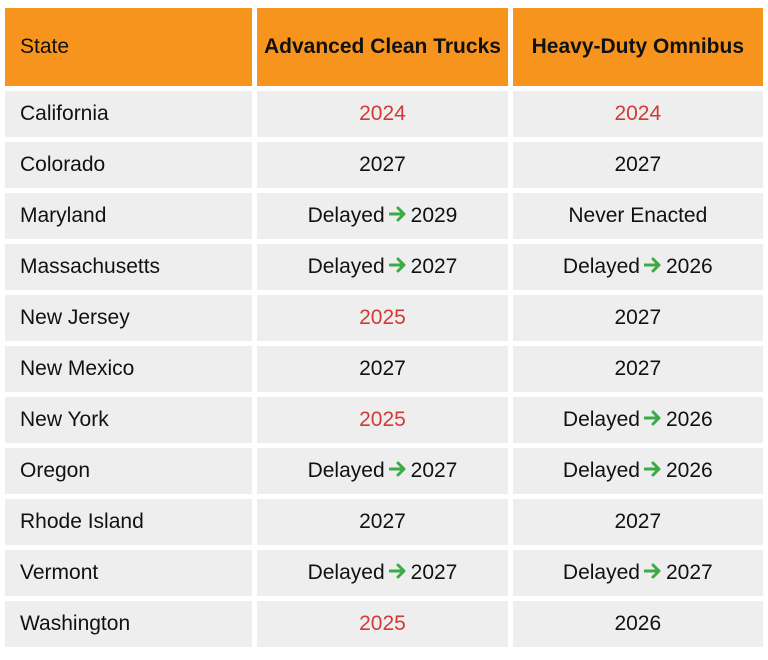  I want to click on state-name: New Mexico, so click(129, 369).